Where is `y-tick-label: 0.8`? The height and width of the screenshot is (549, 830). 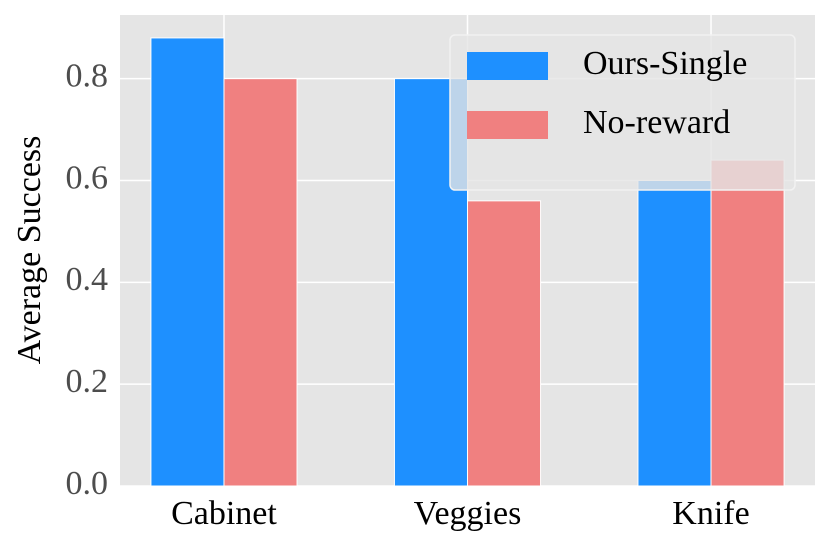 y-tick-label: 0.8 is located at coordinates (87, 75).